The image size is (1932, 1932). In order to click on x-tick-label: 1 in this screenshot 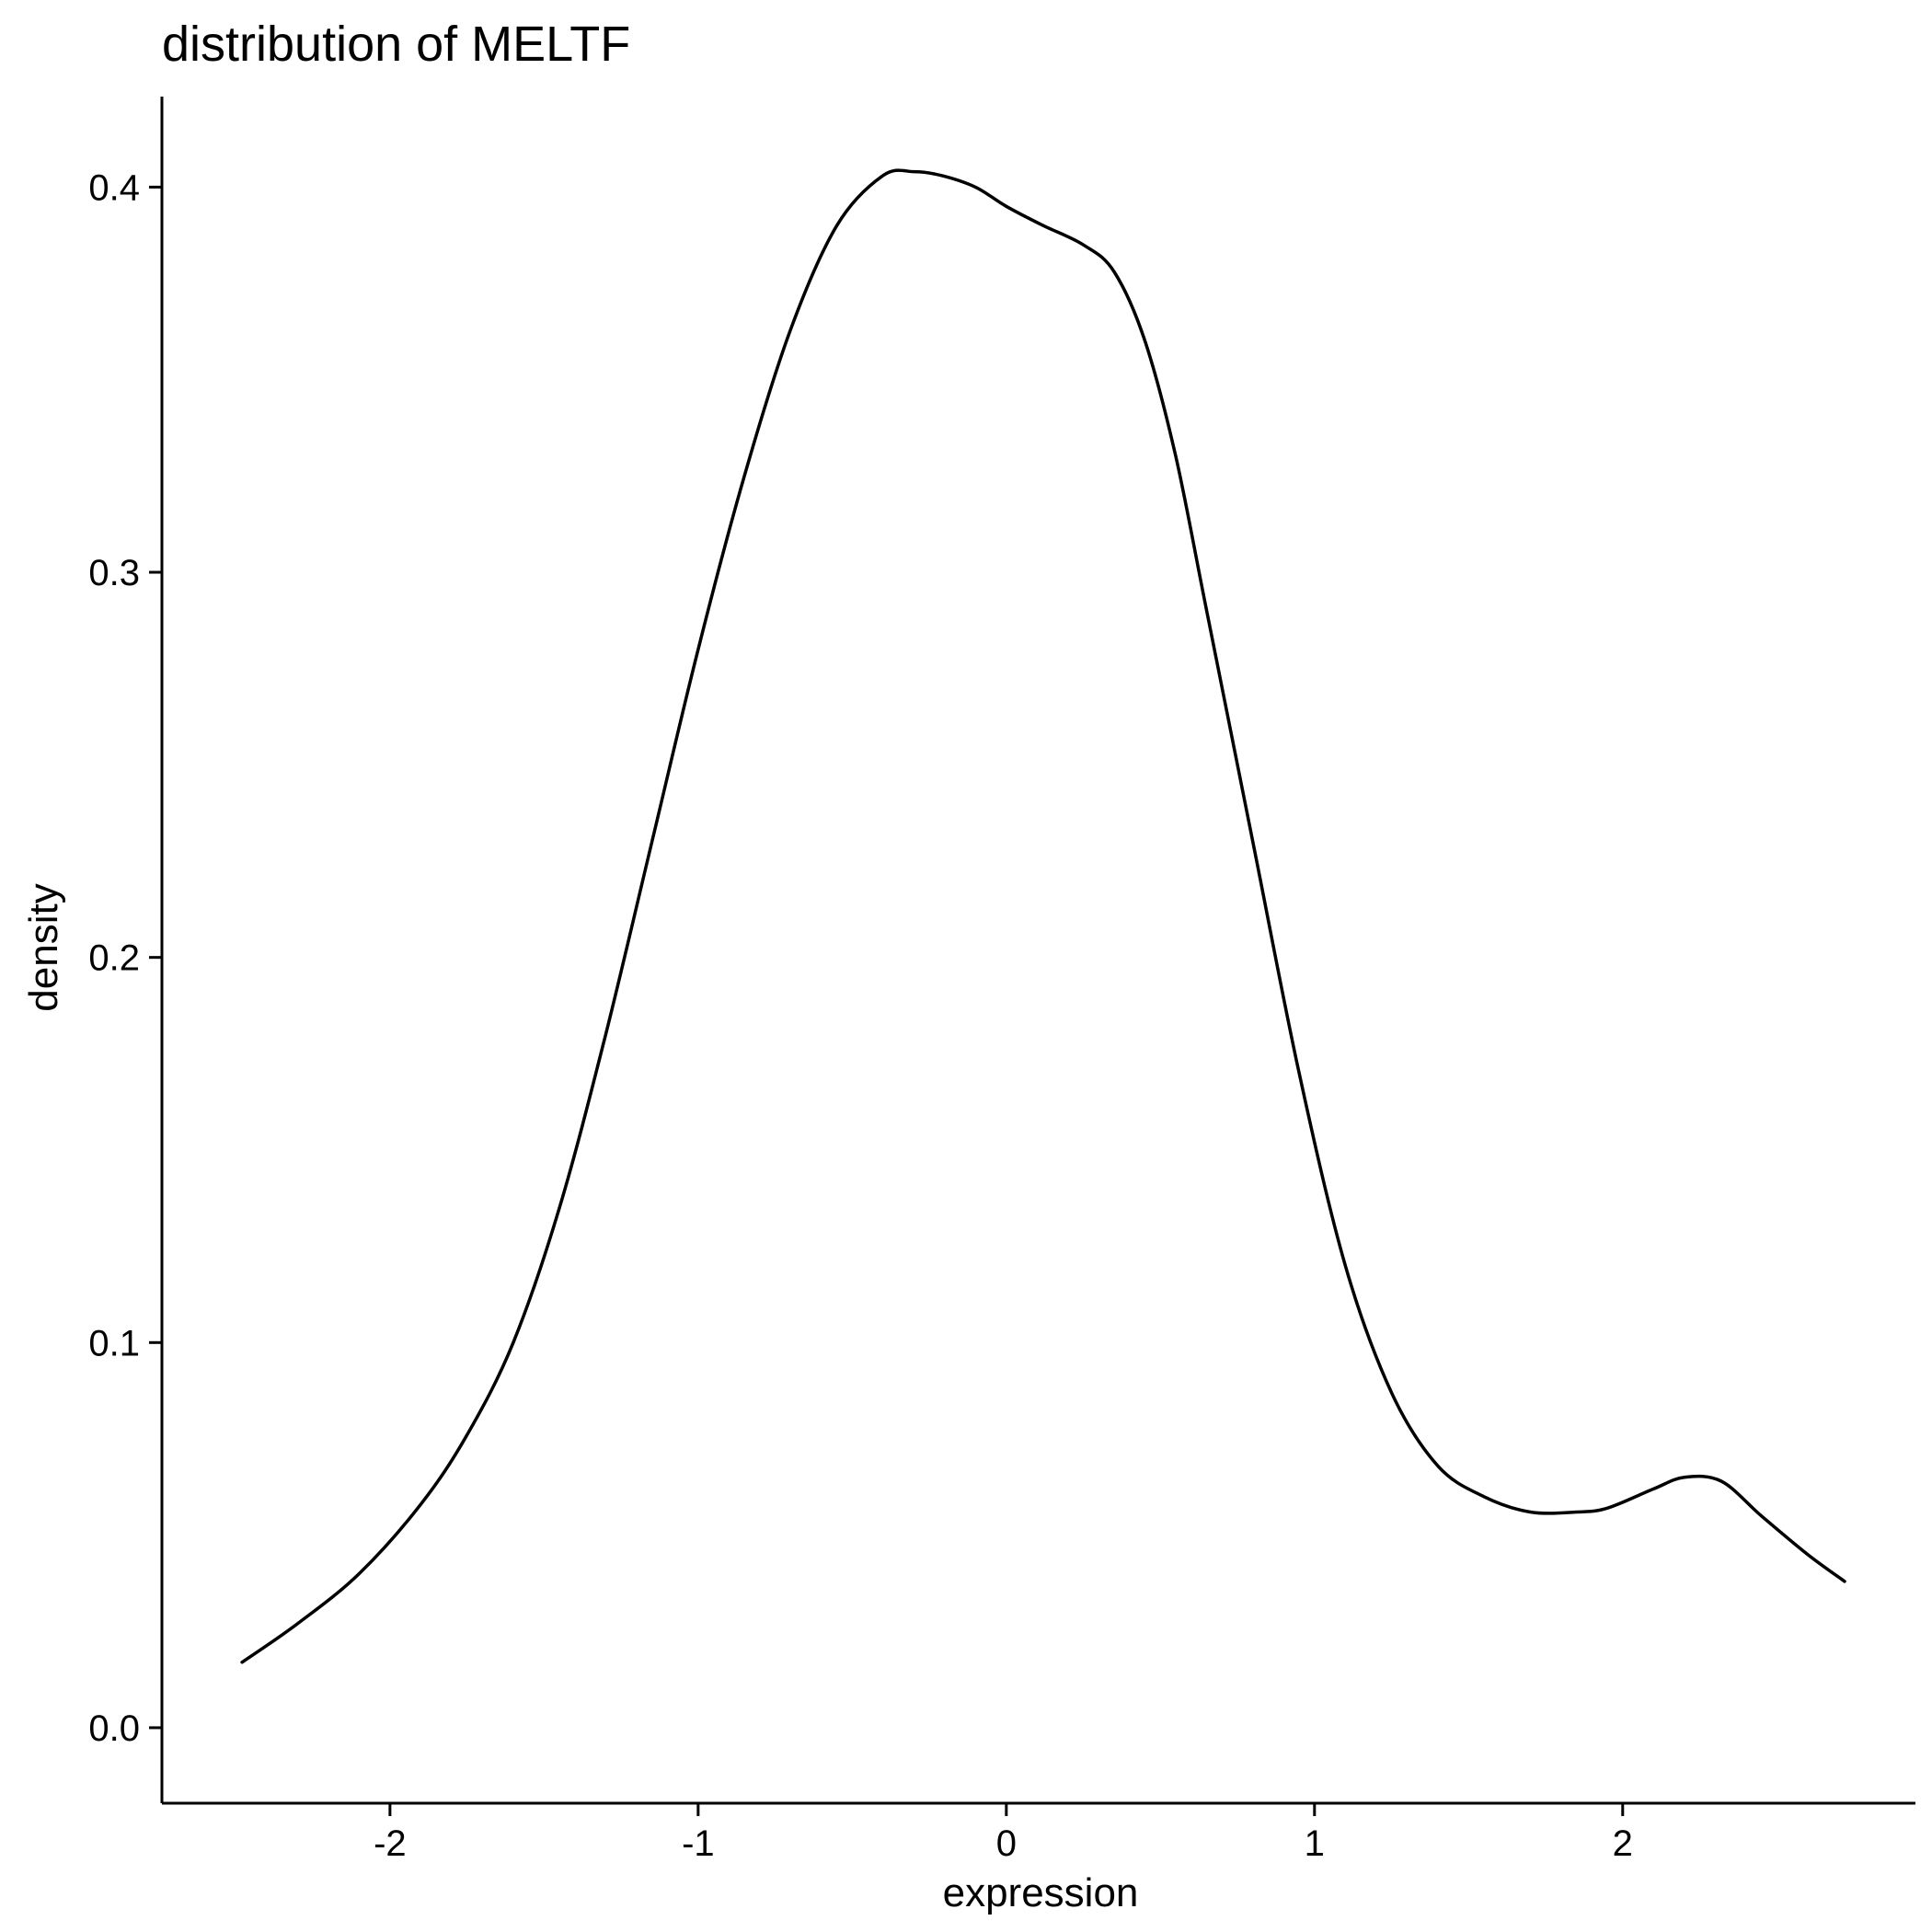, I will do `click(1315, 1843)`.